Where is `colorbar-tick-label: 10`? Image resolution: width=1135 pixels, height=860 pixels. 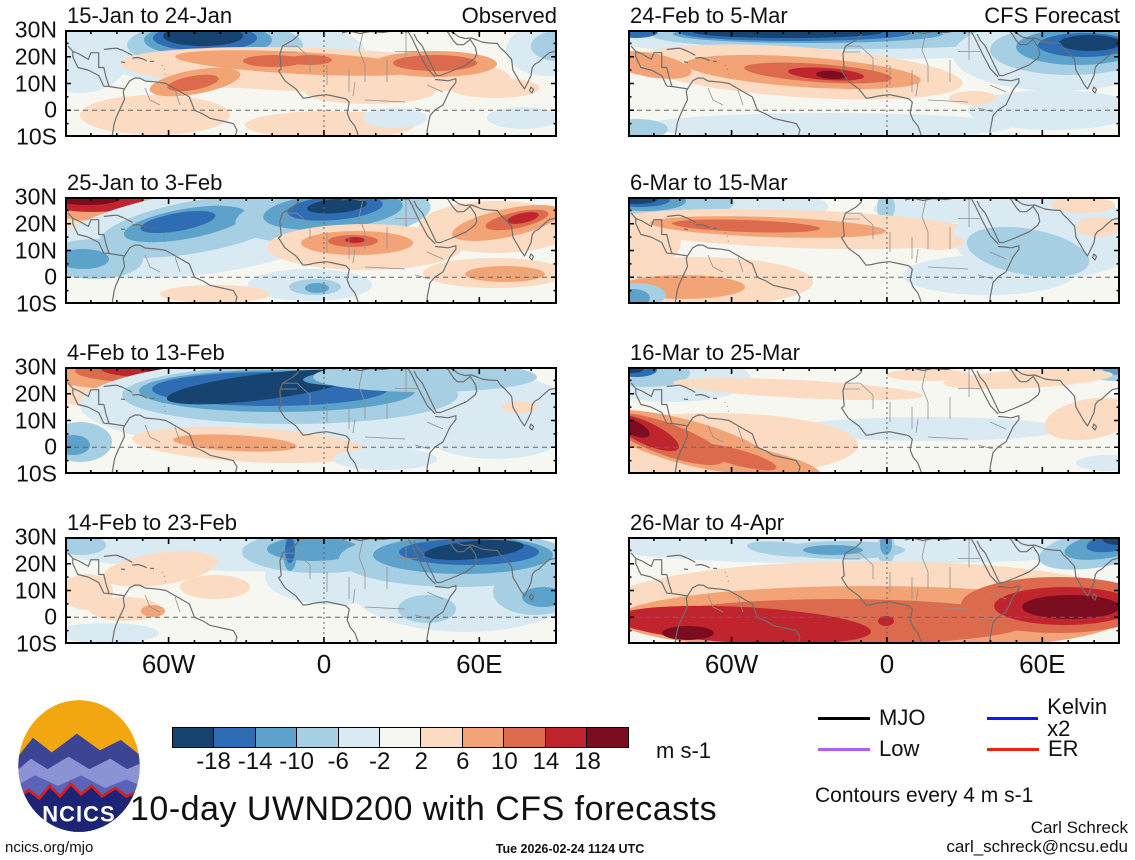
colorbar-tick-label: 10 is located at coordinates (504, 761).